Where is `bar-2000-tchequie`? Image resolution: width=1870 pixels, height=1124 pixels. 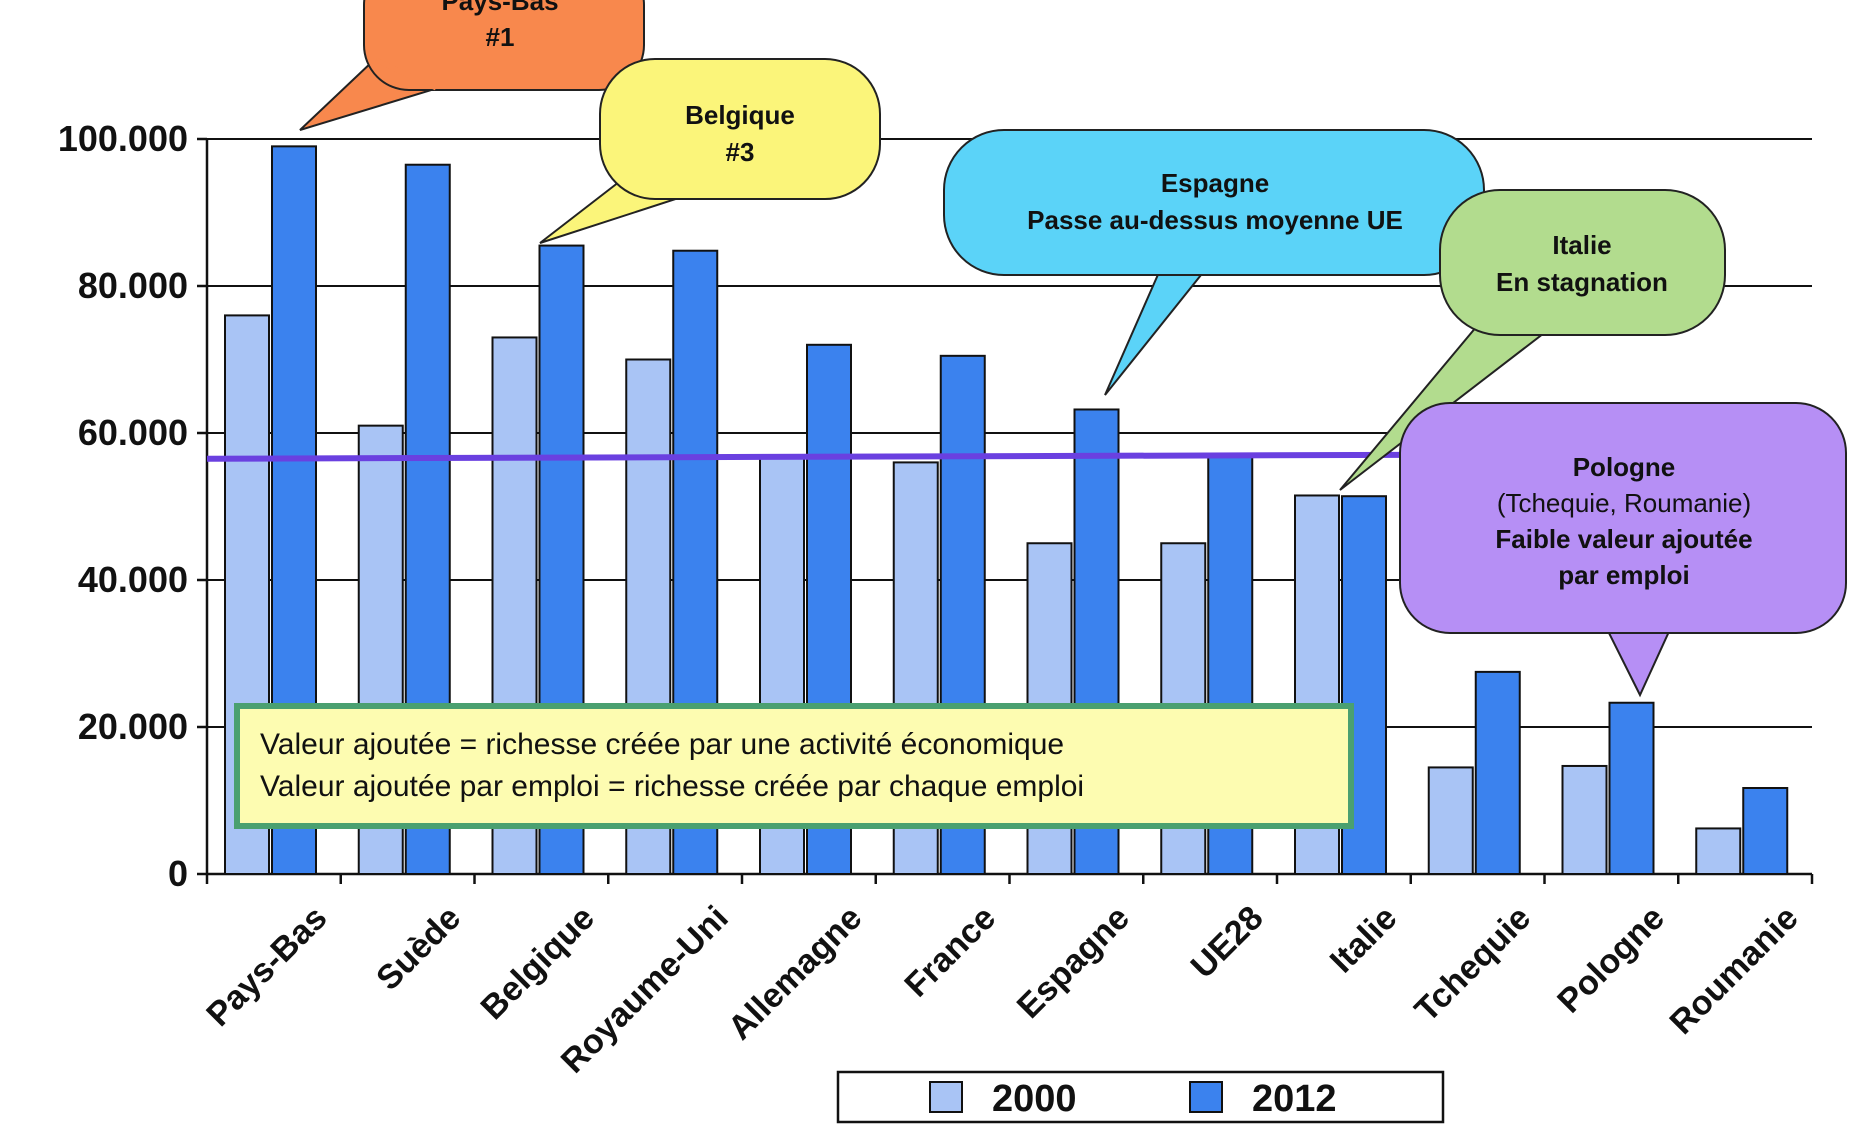
bar-2000-tchequie is located at coordinates (1450, 820).